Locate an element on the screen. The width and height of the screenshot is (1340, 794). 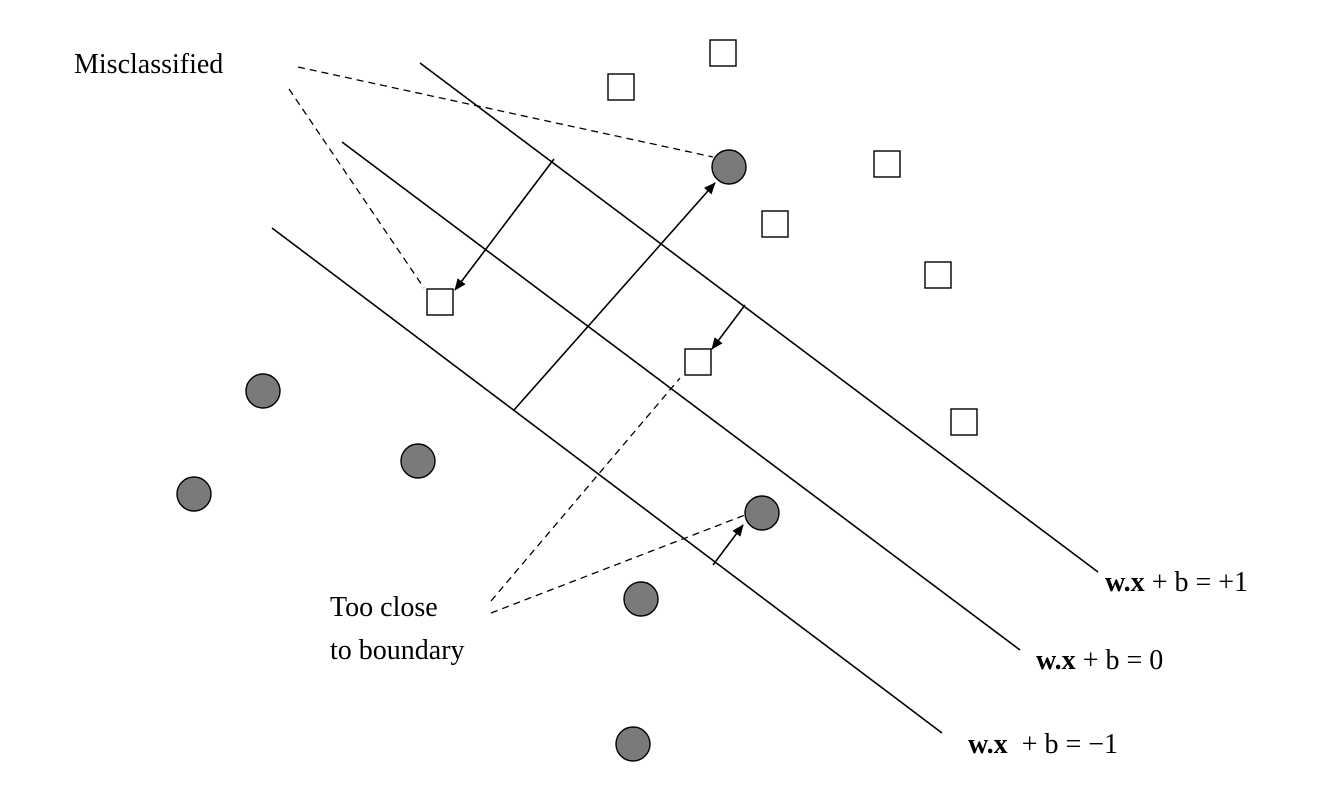
misclassified-pointer-circle is located at coordinates (505, 112).